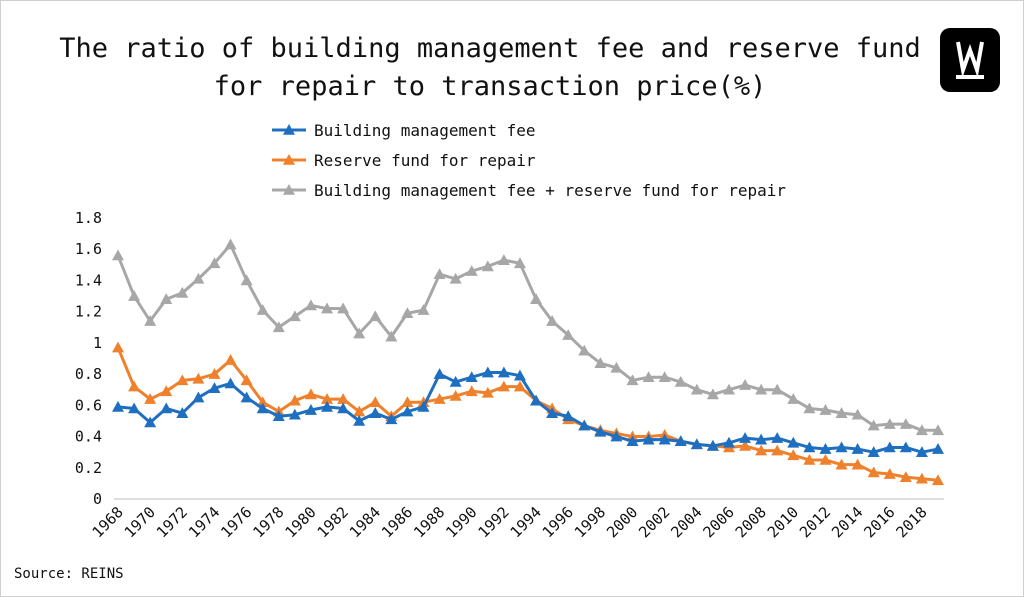 The image size is (1024, 597). I want to click on y-tick-label: 0.2, so click(88, 468).